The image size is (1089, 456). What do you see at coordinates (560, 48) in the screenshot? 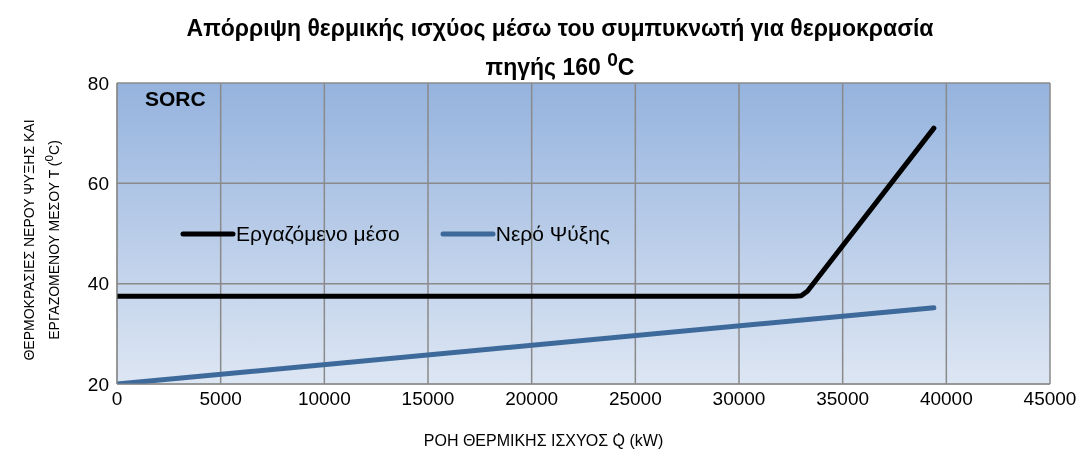
I see `chart-title: Απόρριψη θερμικής ισχύος μέσω του συμπυκνωτή για θερμοκρασία πηγής 160 $^{0}$C` at bounding box center [560, 48].